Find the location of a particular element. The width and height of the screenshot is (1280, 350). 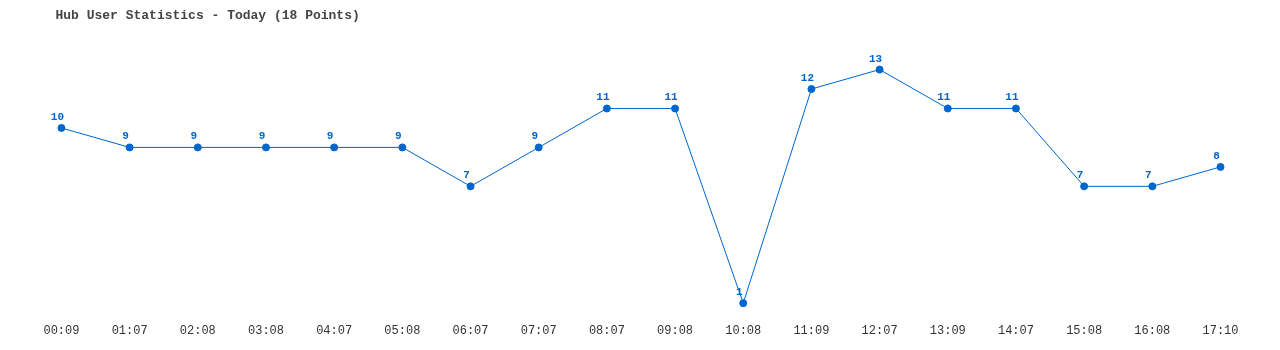

x-tick-label: 04:07 is located at coordinates (334, 330).